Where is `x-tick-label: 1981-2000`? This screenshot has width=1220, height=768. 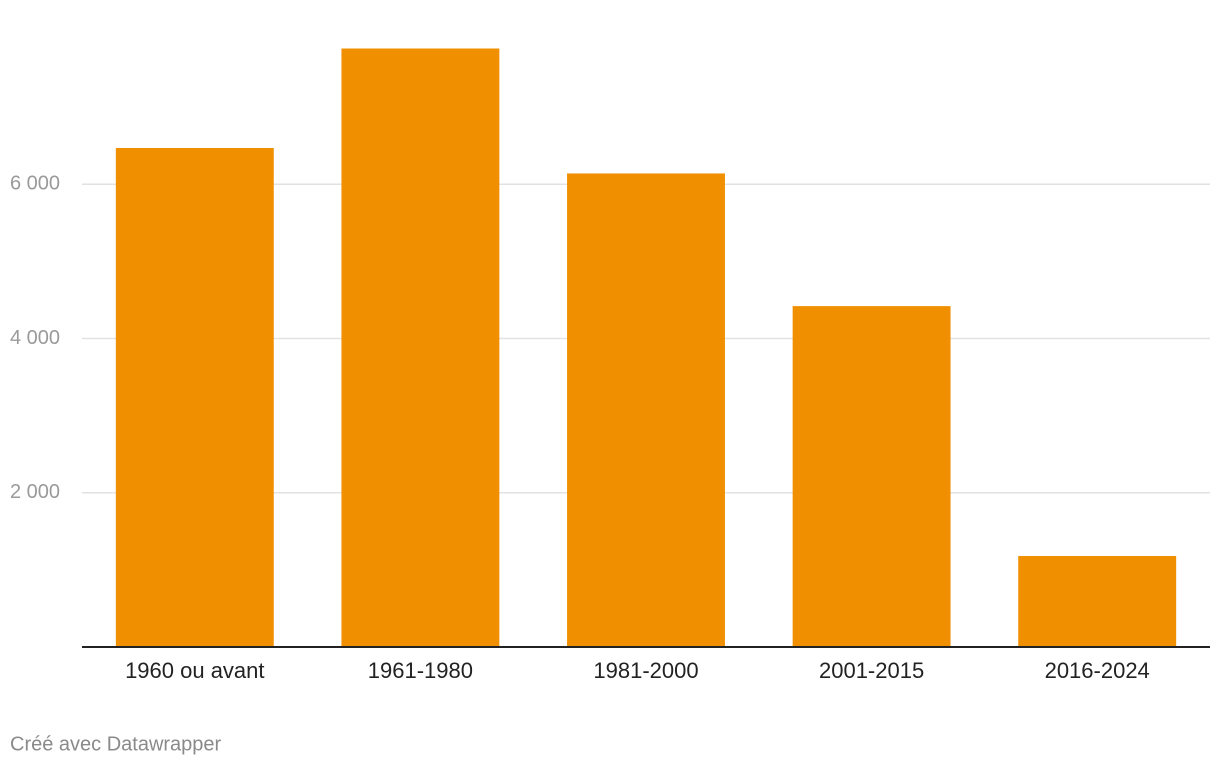 x-tick-label: 1981-2000 is located at coordinates (645, 670).